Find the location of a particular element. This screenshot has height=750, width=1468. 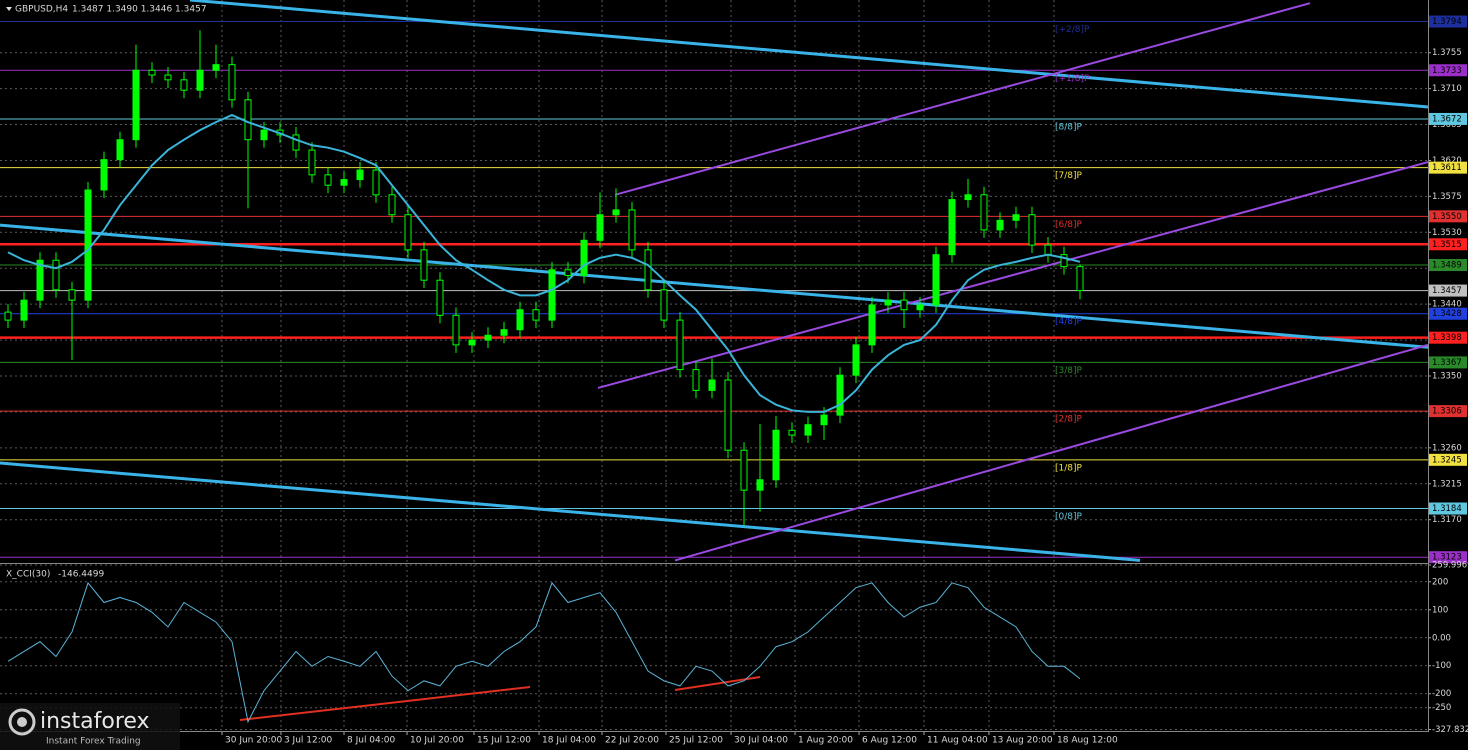

watermark-bg is located at coordinates (90, 726).